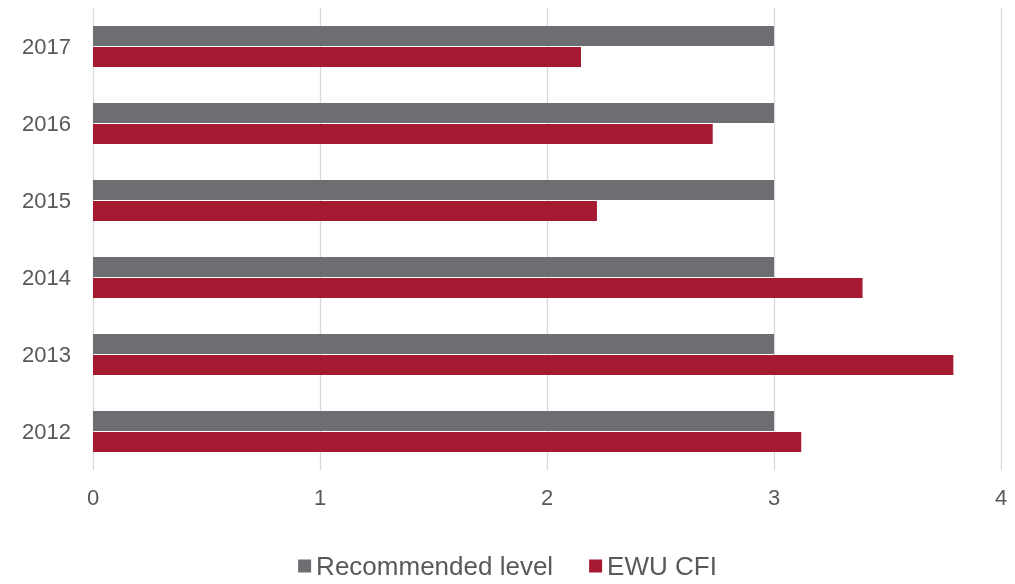  I want to click on legend-label: Recommended level, so click(435, 566).